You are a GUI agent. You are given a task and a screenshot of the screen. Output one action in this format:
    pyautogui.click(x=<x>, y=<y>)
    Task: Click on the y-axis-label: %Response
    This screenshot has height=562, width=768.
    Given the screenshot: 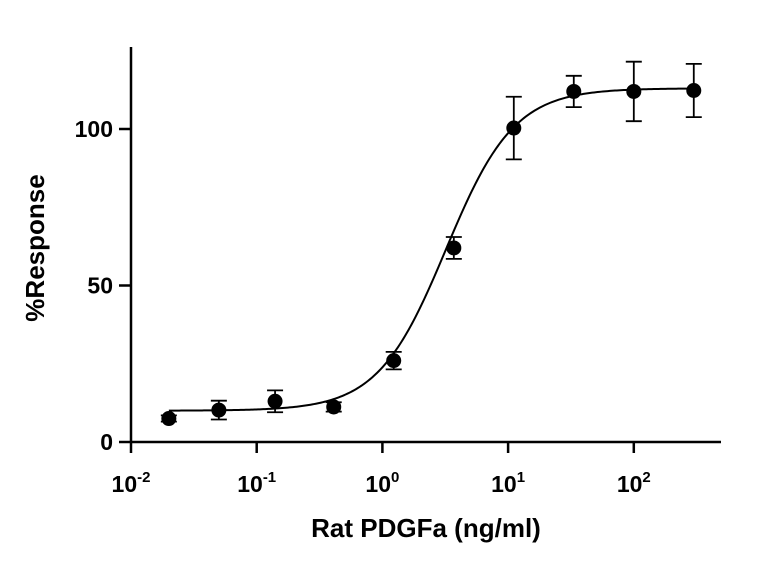 What is the action you would take?
    pyautogui.click(x=35, y=247)
    